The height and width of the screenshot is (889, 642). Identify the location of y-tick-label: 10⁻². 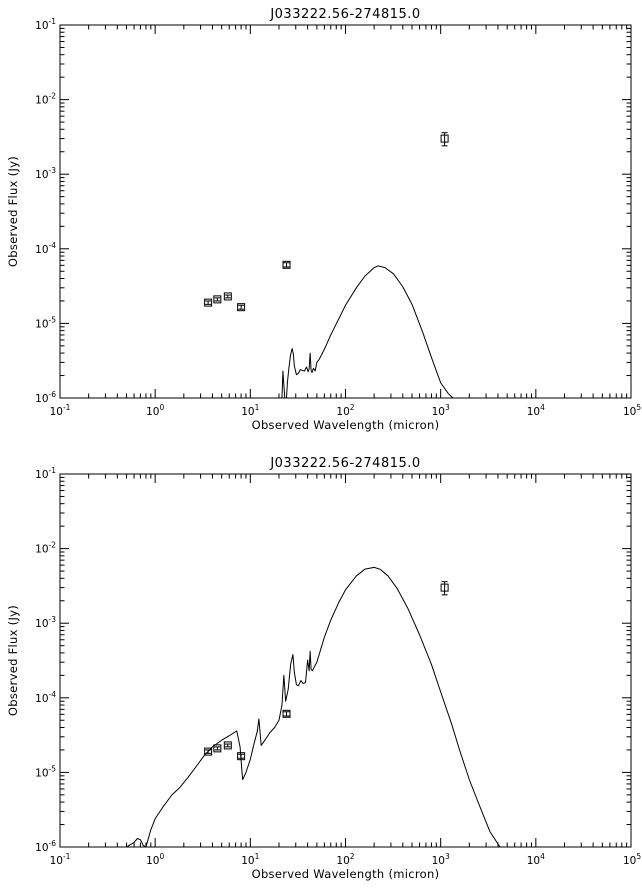
(45, 548).